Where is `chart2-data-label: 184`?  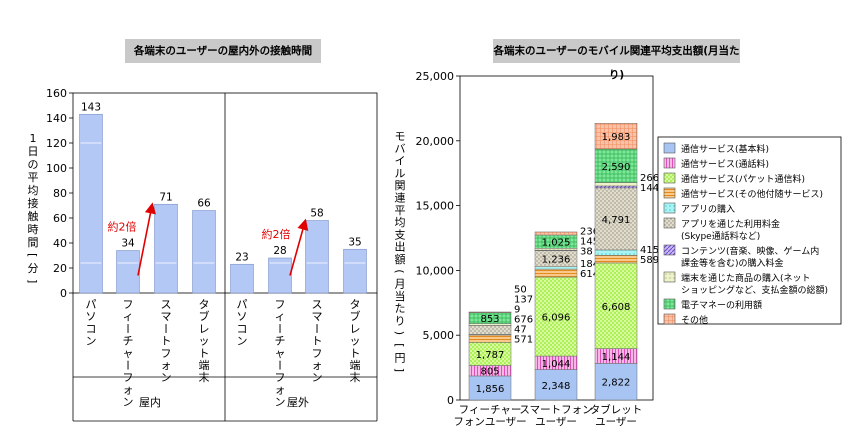 chart2-data-label: 184 is located at coordinates (589, 264).